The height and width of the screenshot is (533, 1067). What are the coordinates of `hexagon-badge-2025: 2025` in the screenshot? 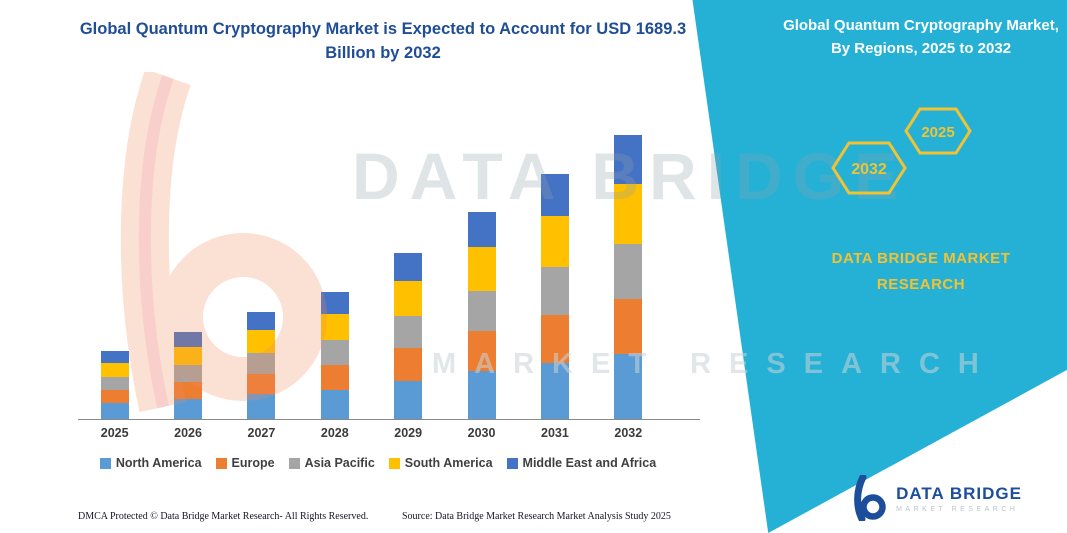 It's located at (938, 133).